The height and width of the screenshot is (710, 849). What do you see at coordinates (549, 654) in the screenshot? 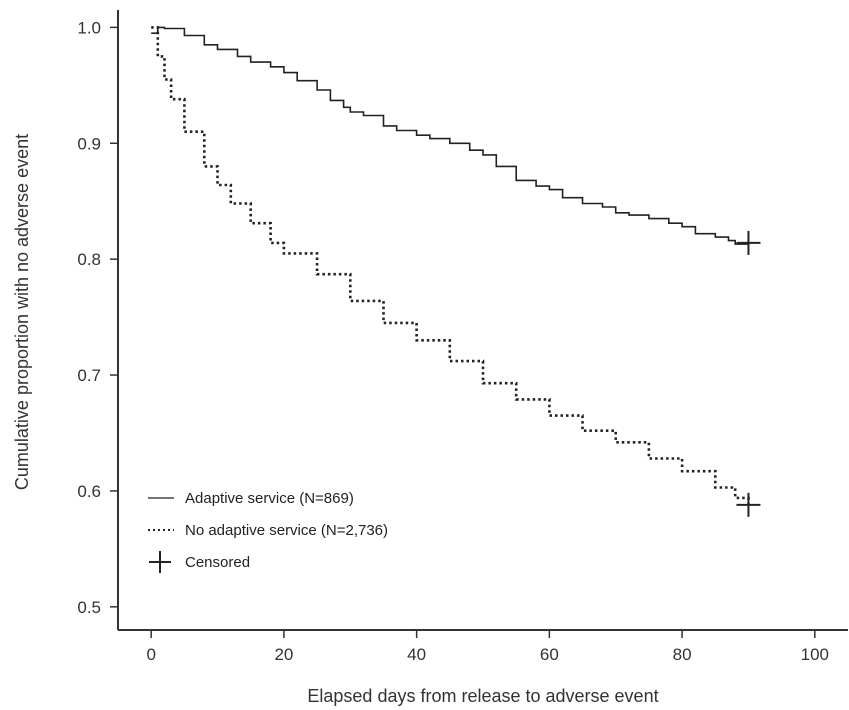
I see `x-tick-label: 60` at bounding box center [549, 654].